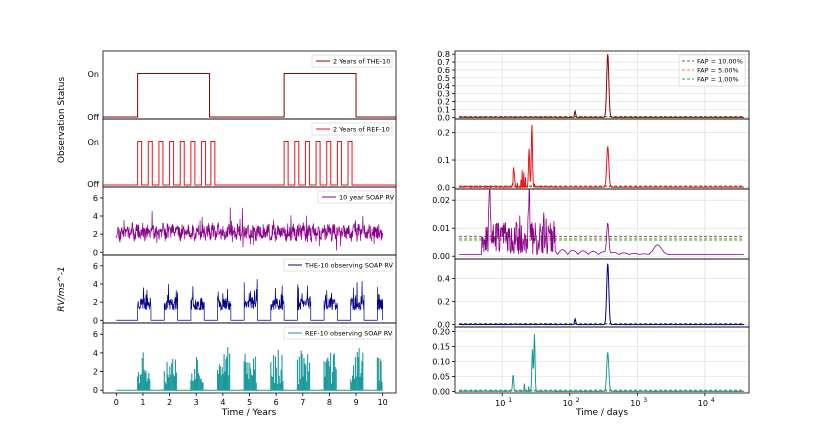 The image size is (830, 443). Describe the element at coordinates (441, 332) in the screenshot. I see `ytick-label: 0.20` at that location.